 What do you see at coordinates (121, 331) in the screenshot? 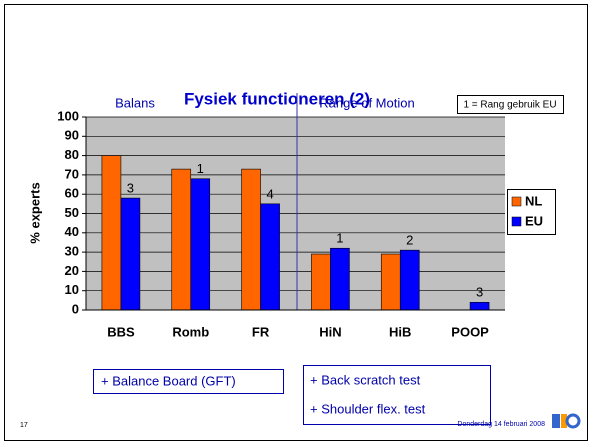
I see `x-tick-label: BBS` at bounding box center [121, 331].